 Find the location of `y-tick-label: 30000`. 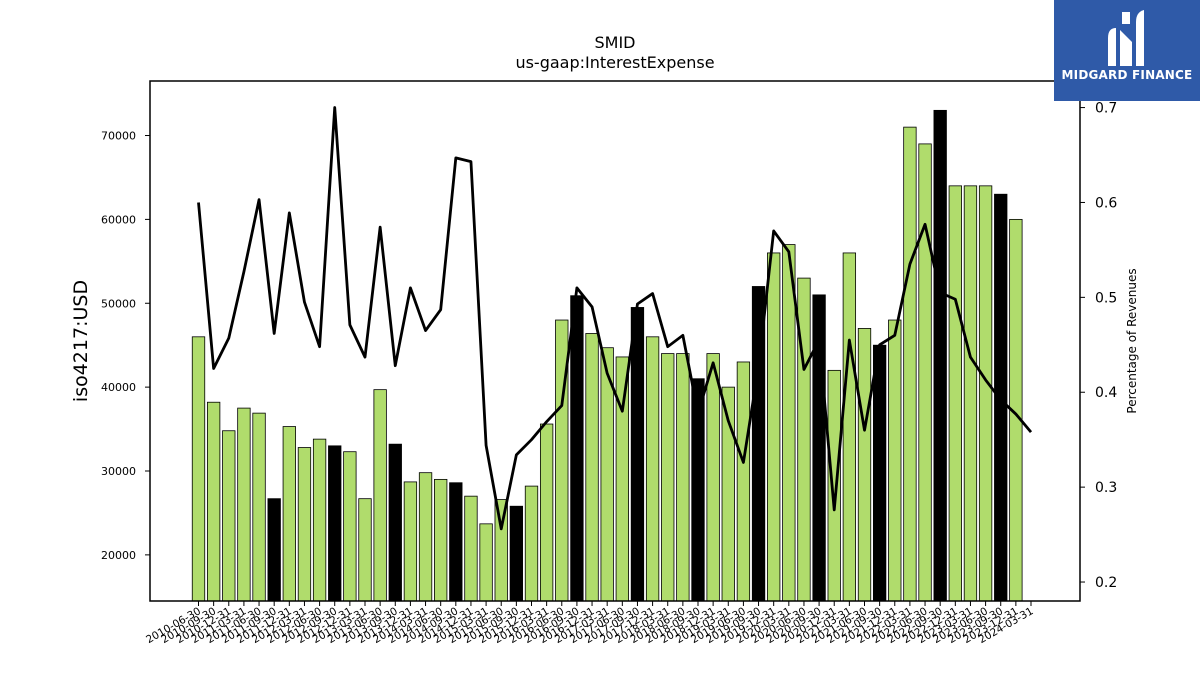

y-tick-label: 30000 is located at coordinates (118, 471).